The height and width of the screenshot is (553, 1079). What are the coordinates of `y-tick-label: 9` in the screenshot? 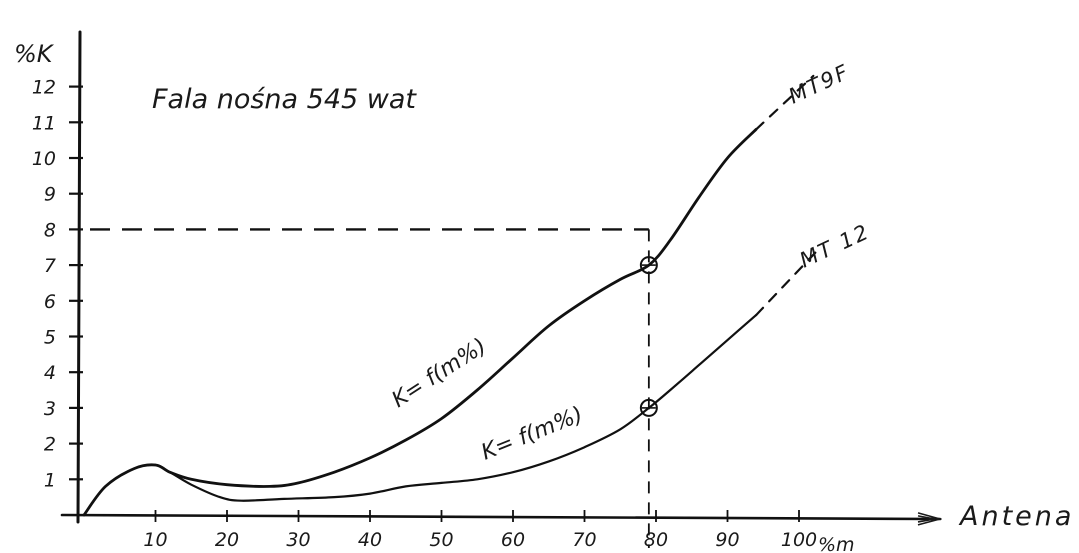 It's located at (50, 195).